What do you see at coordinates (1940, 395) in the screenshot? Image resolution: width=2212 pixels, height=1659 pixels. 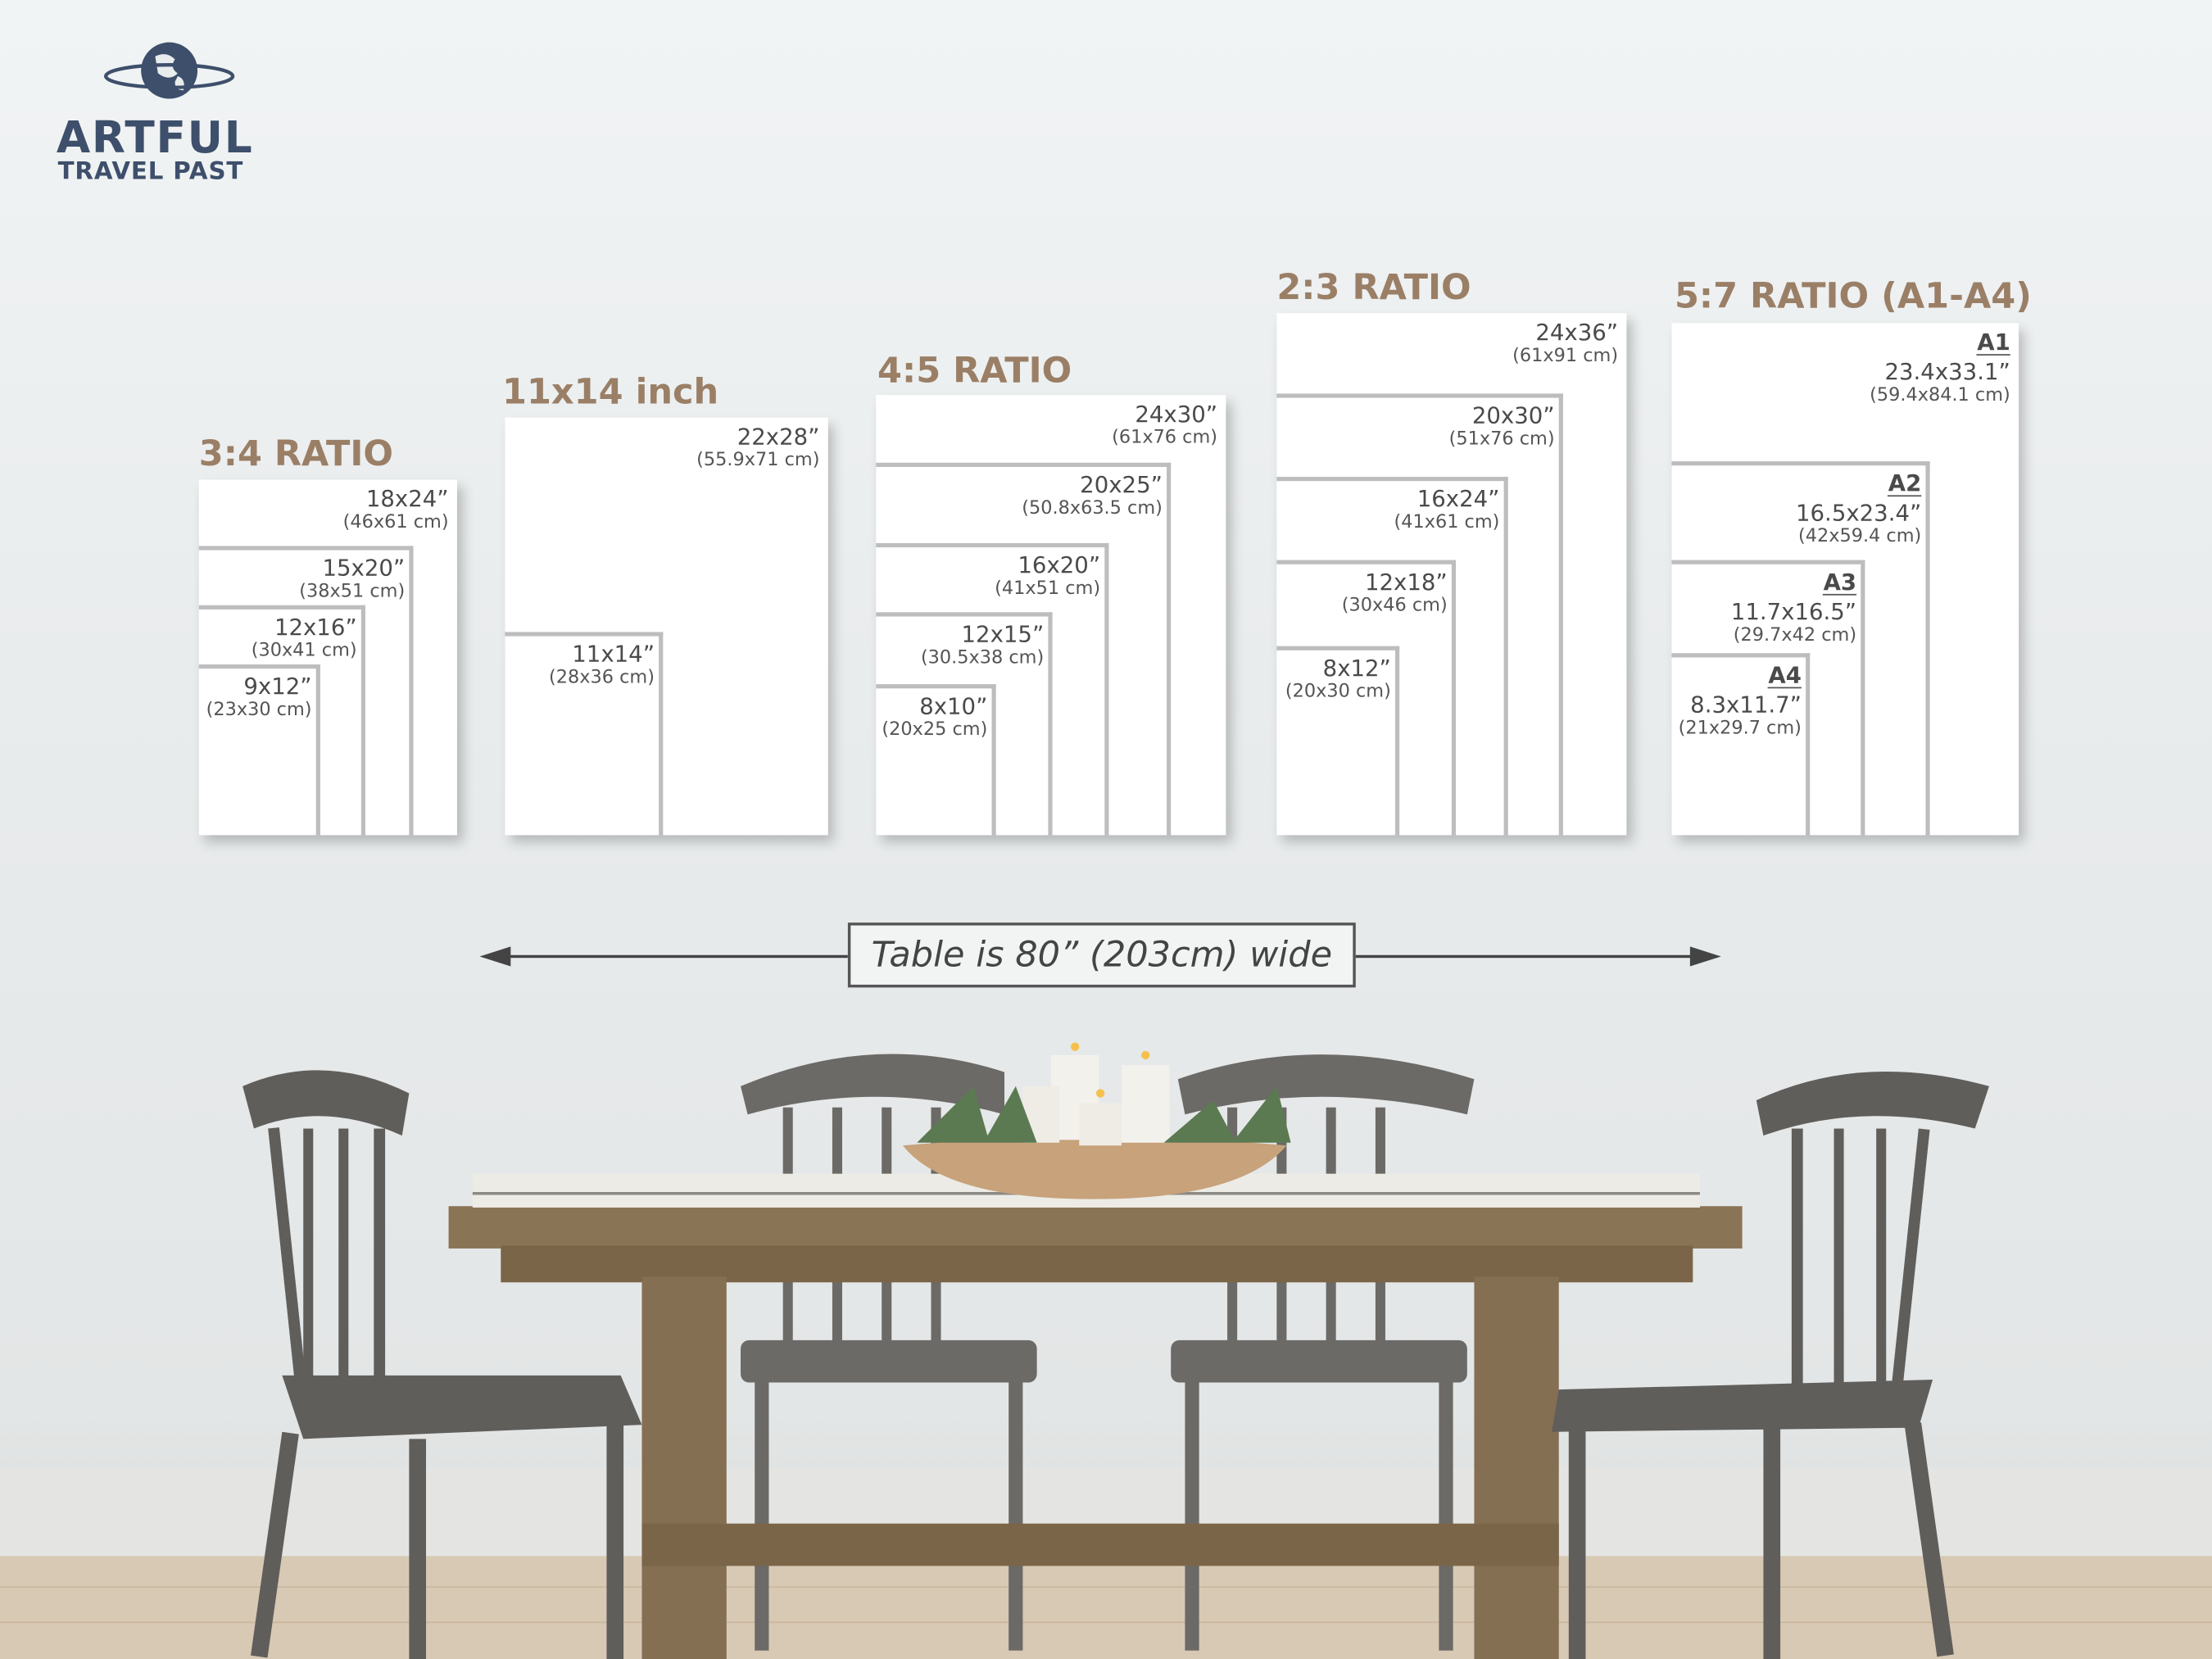 I see `size-centimeters: (59.4x84.1 cm)` at bounding box center [1940, 395].